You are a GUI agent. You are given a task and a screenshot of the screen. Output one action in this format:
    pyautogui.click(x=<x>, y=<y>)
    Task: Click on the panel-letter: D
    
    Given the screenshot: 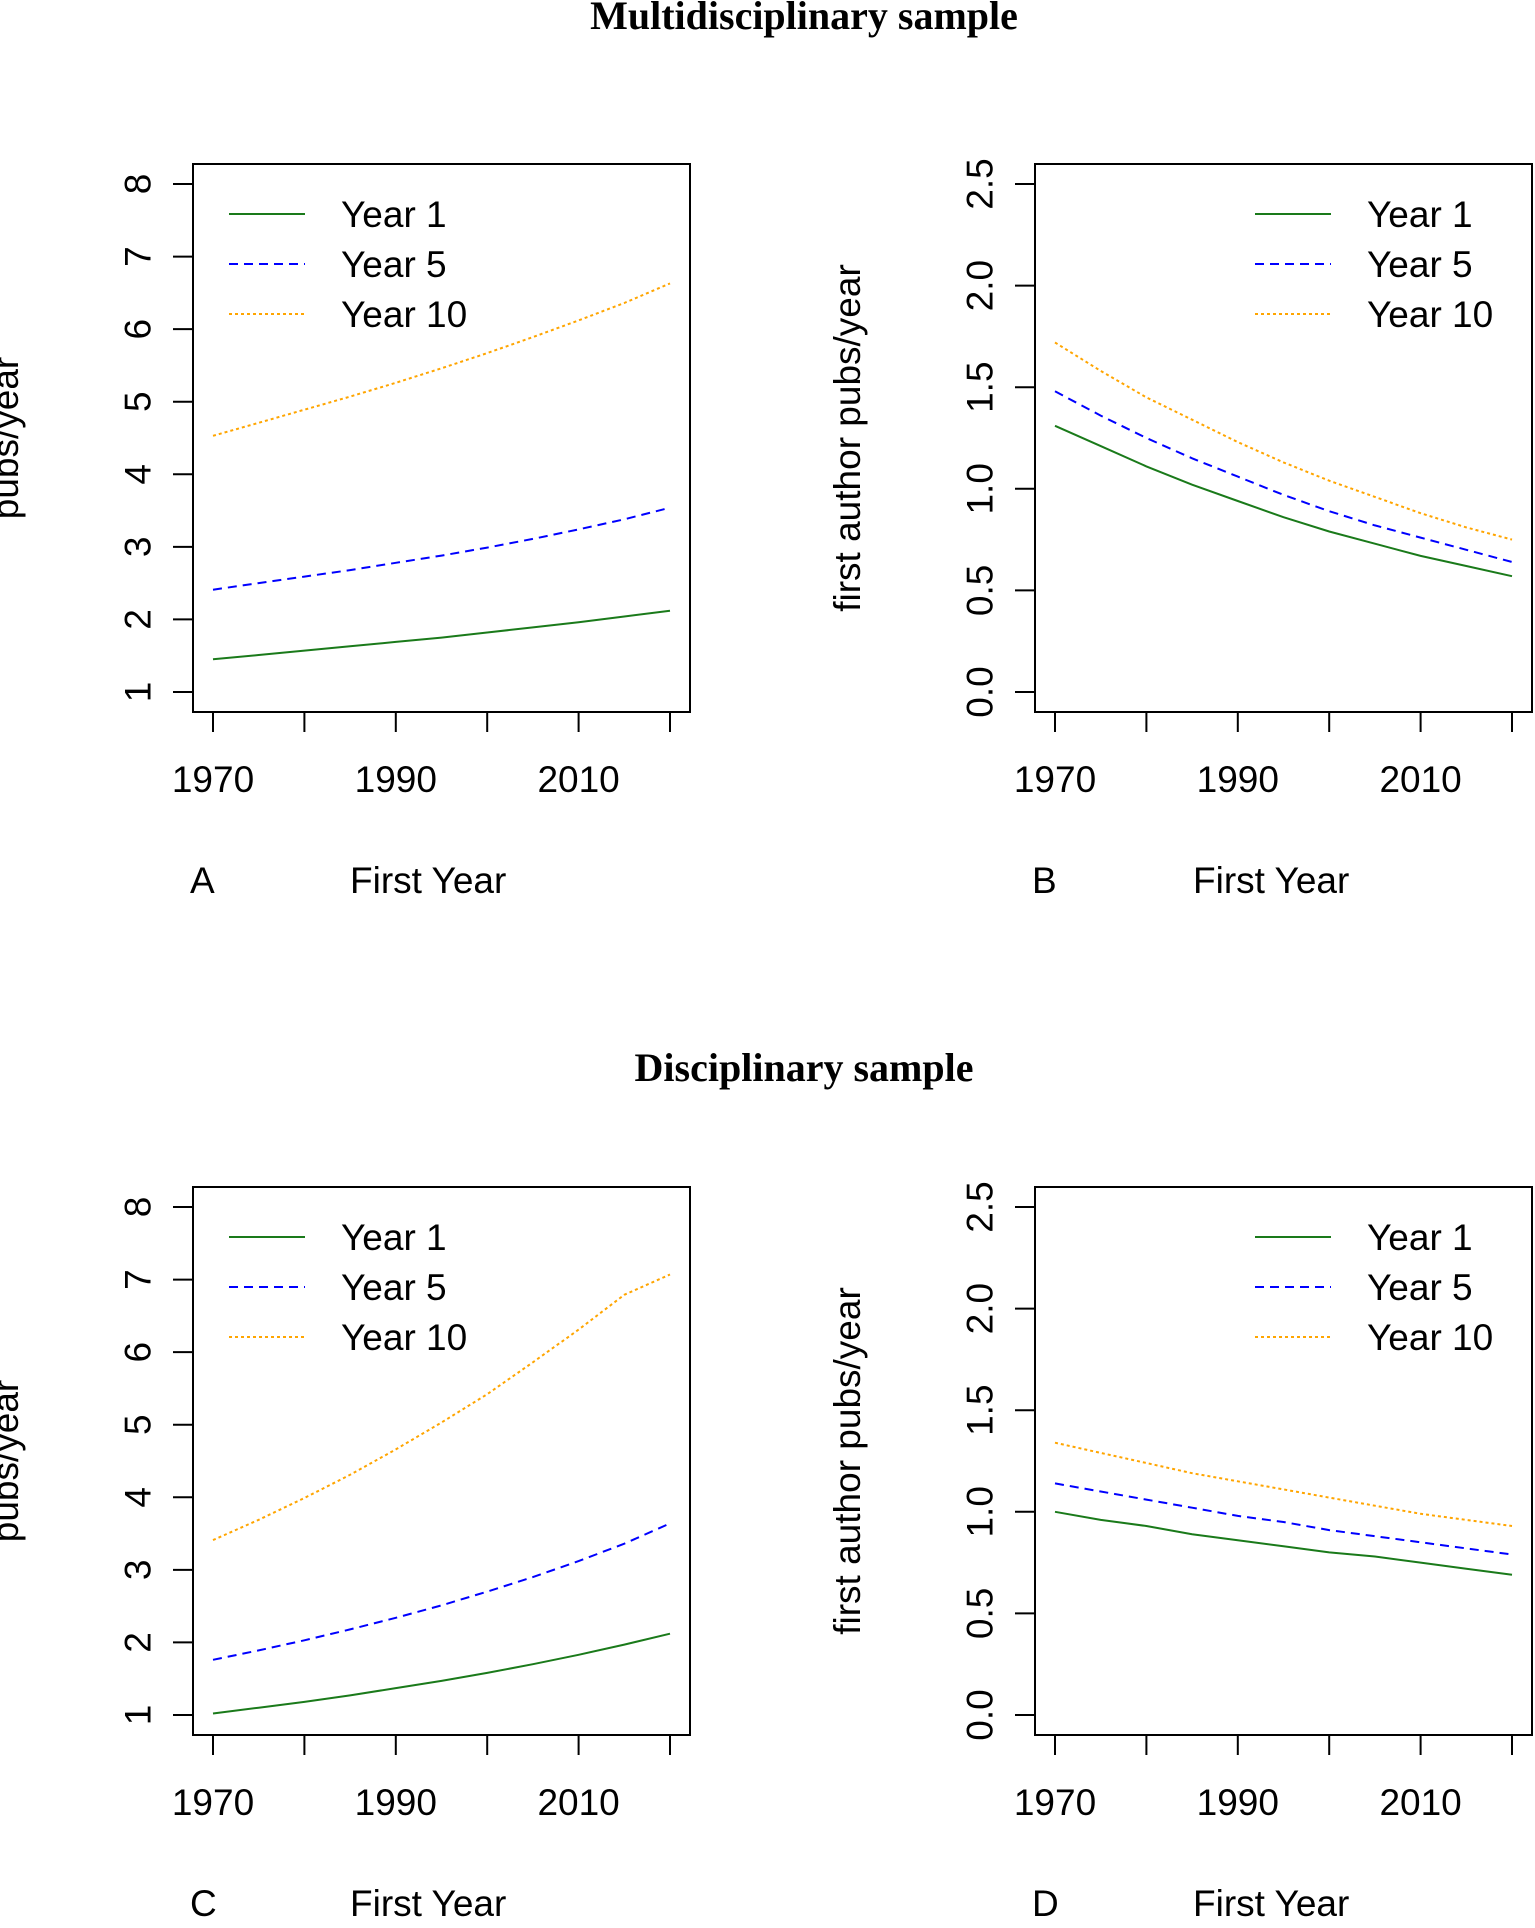 What is the action you would take?
    pyautogui.click(x=1045, y=1903)
    